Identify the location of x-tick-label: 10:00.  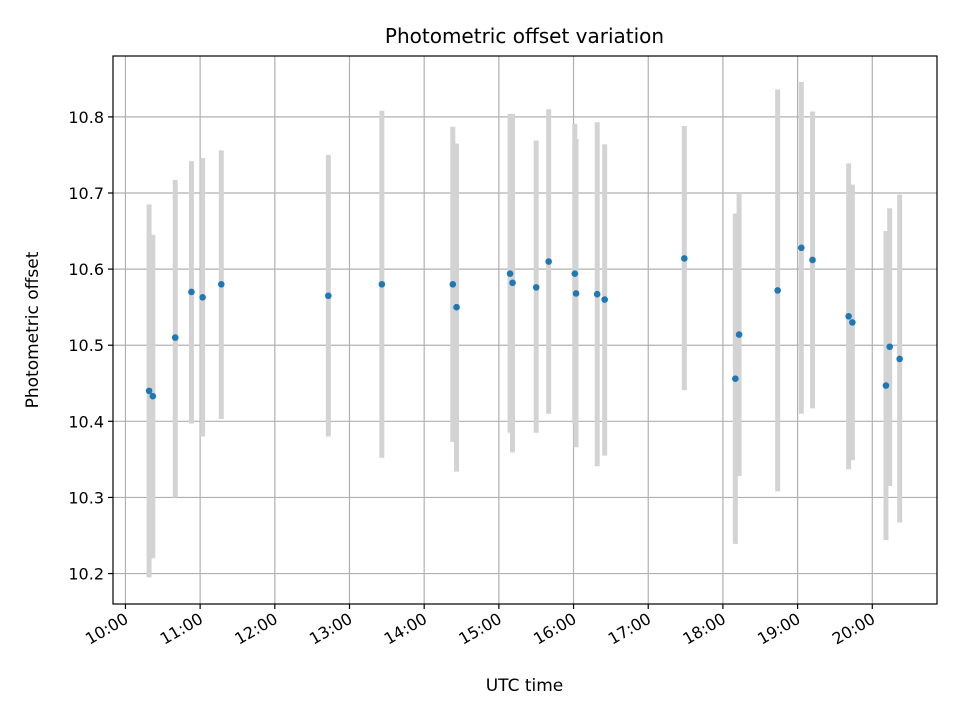
(106, 629).